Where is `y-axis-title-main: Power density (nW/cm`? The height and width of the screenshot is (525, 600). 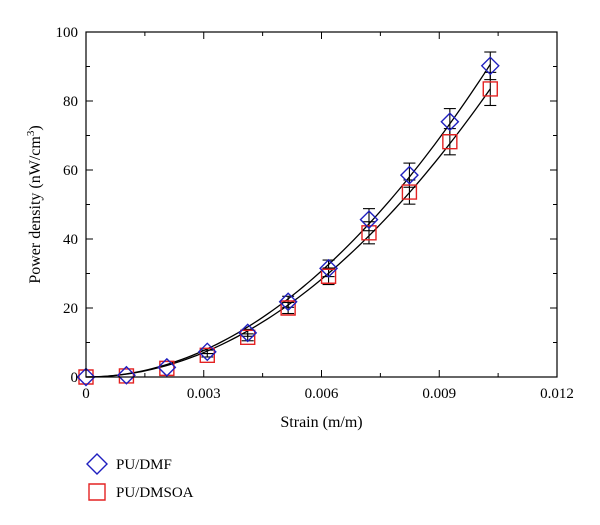
y-axis-title-main: Power density (nW/cm is located at coordinates (35, 210).